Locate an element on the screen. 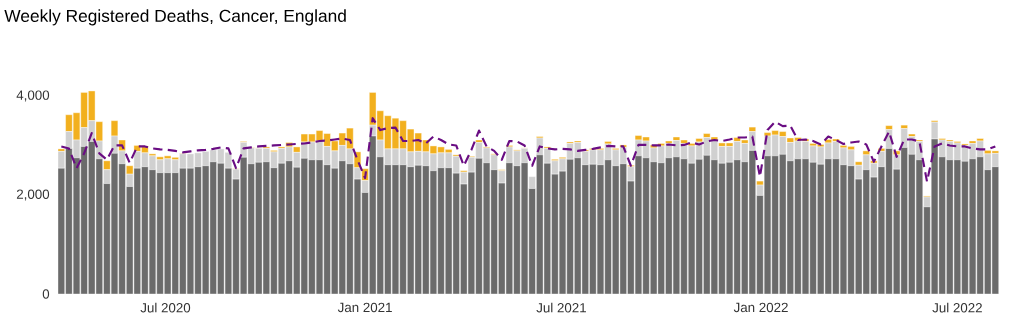  y-tick-label: 4,000 is located at coordinates (33, 96).